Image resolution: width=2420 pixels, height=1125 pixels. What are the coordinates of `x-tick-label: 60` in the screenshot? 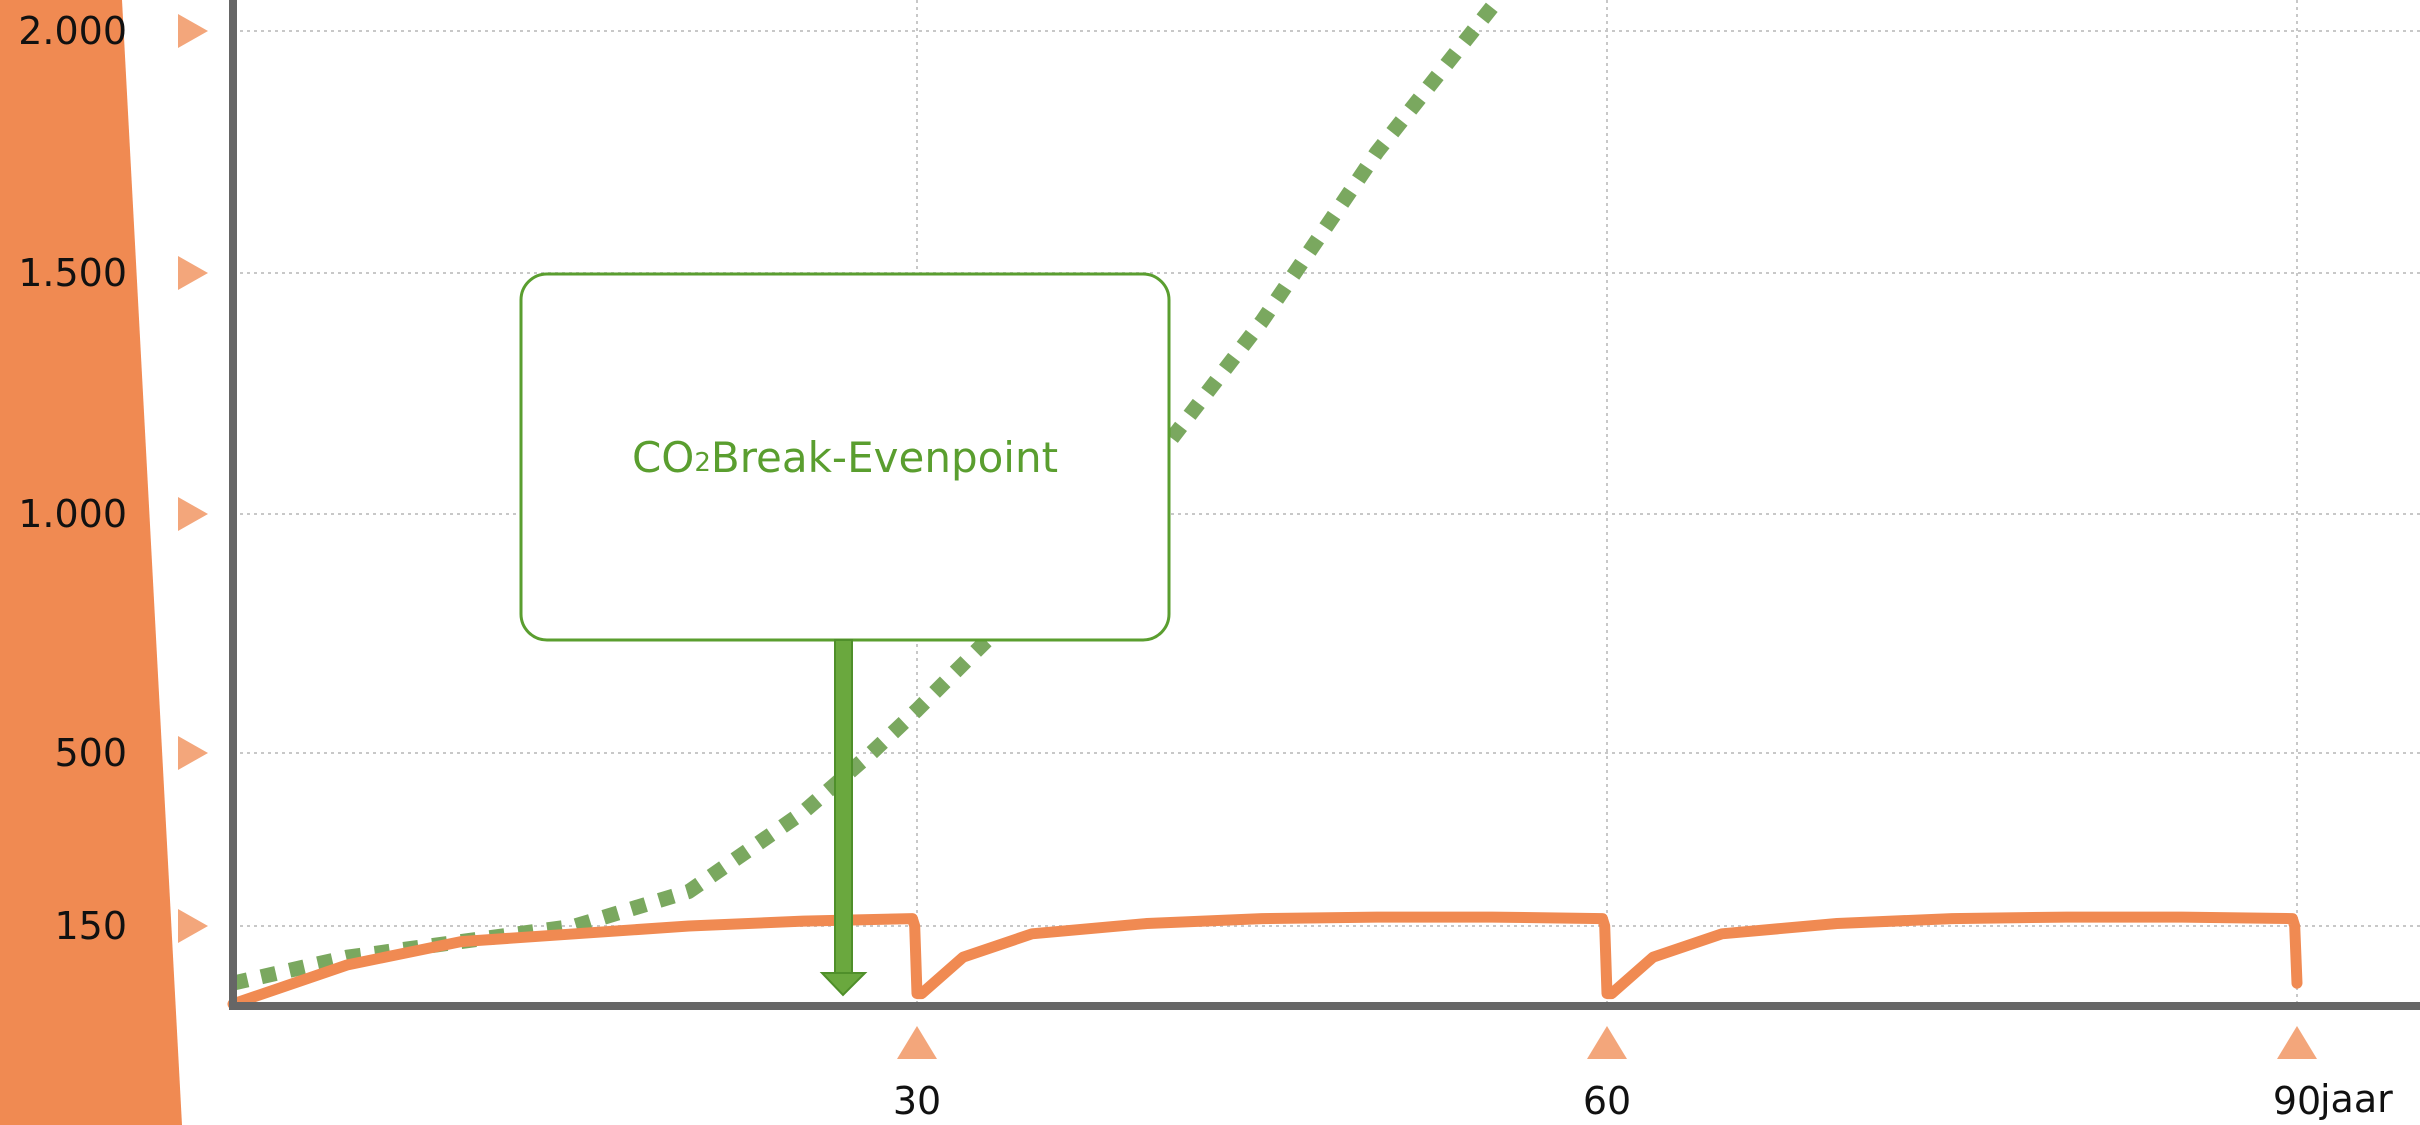 It's located at (1607, 1101).